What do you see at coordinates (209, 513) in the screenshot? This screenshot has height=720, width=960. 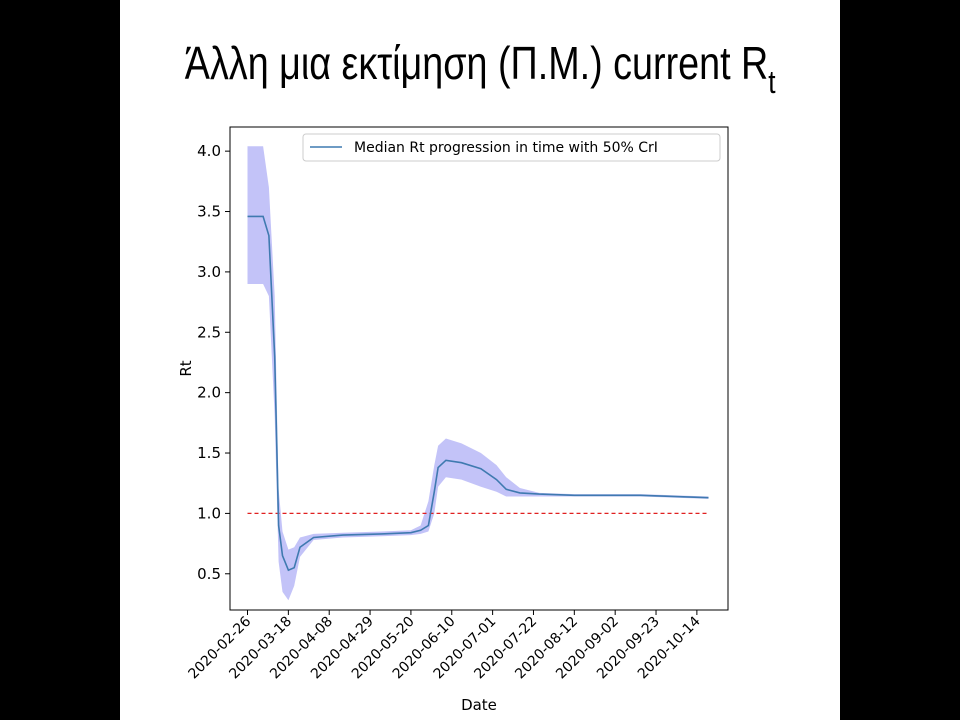 I see `y-tick-label: 1.0` at bounding box center [209, 513].